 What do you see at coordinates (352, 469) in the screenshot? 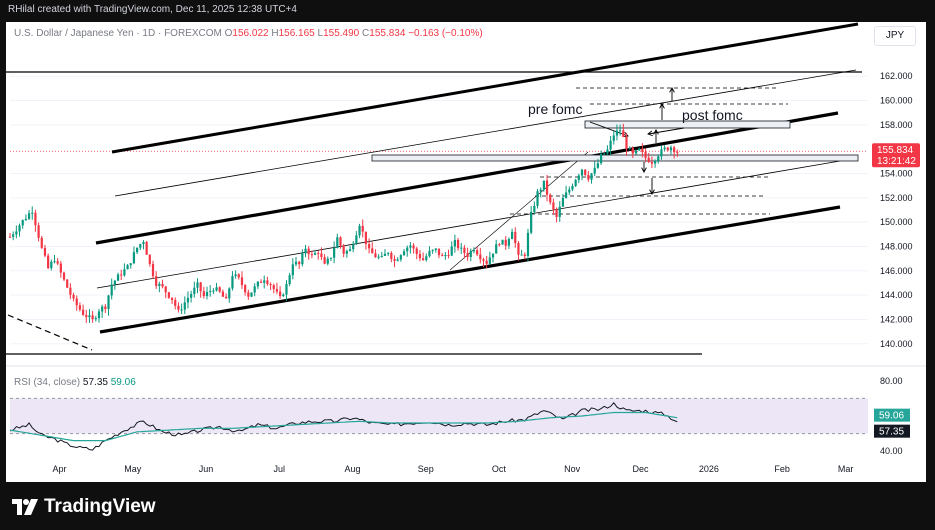
I see `x-tick-label: Aug` at bounding box center [352, 469].